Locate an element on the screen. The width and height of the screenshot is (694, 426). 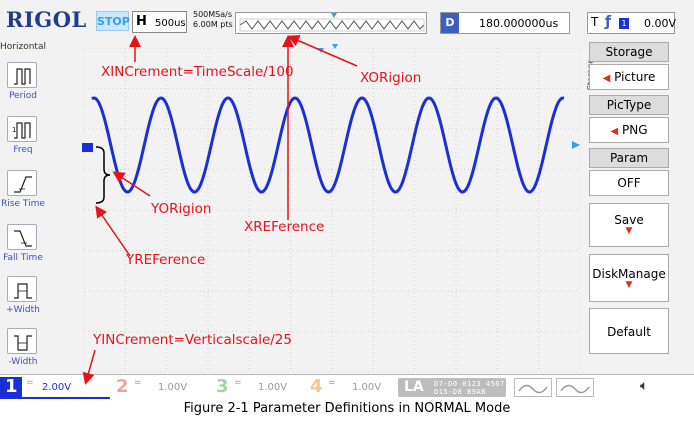
run-stop-indicator: STOP is located at coordinates (113, 21).